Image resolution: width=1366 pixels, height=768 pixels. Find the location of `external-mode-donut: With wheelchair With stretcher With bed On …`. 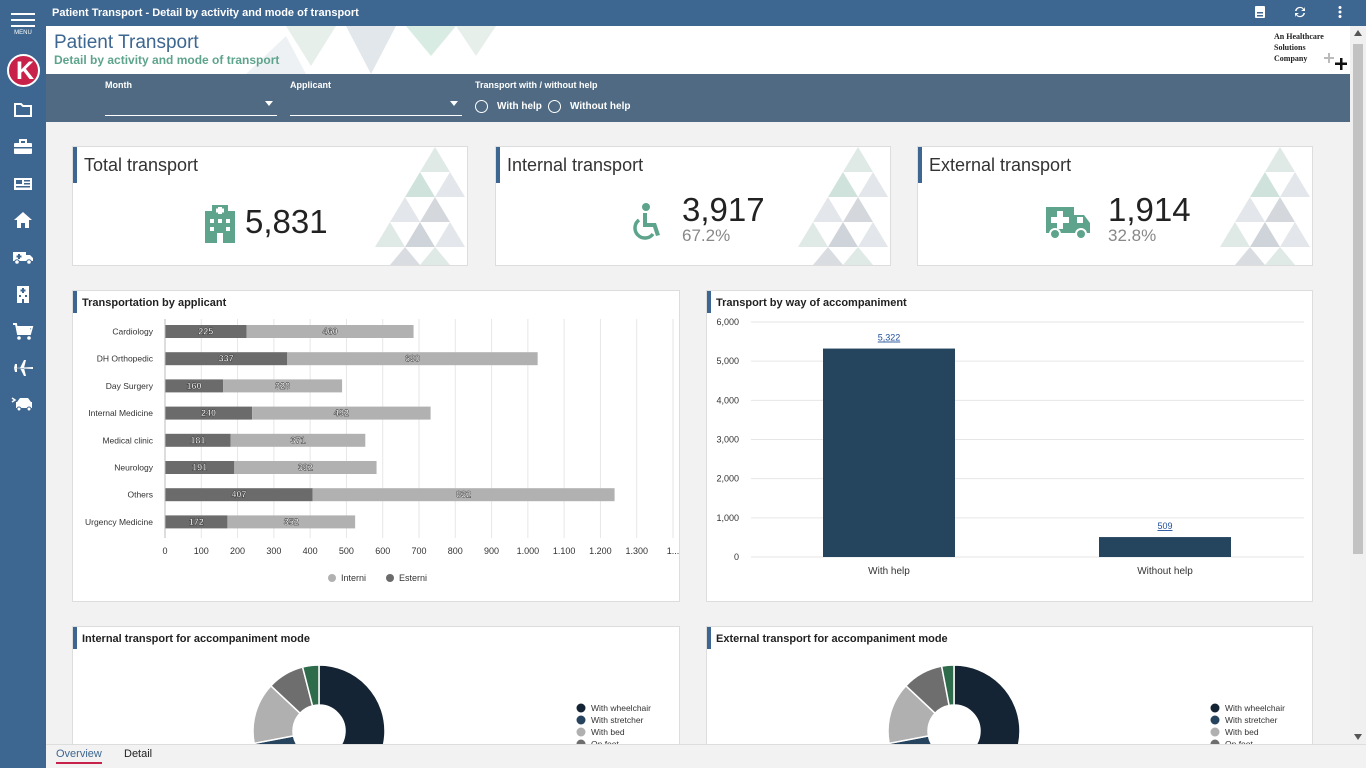

external-mode-donut: With wheelchair With stretcher With bed On … is located at coordinates (1086, 704).